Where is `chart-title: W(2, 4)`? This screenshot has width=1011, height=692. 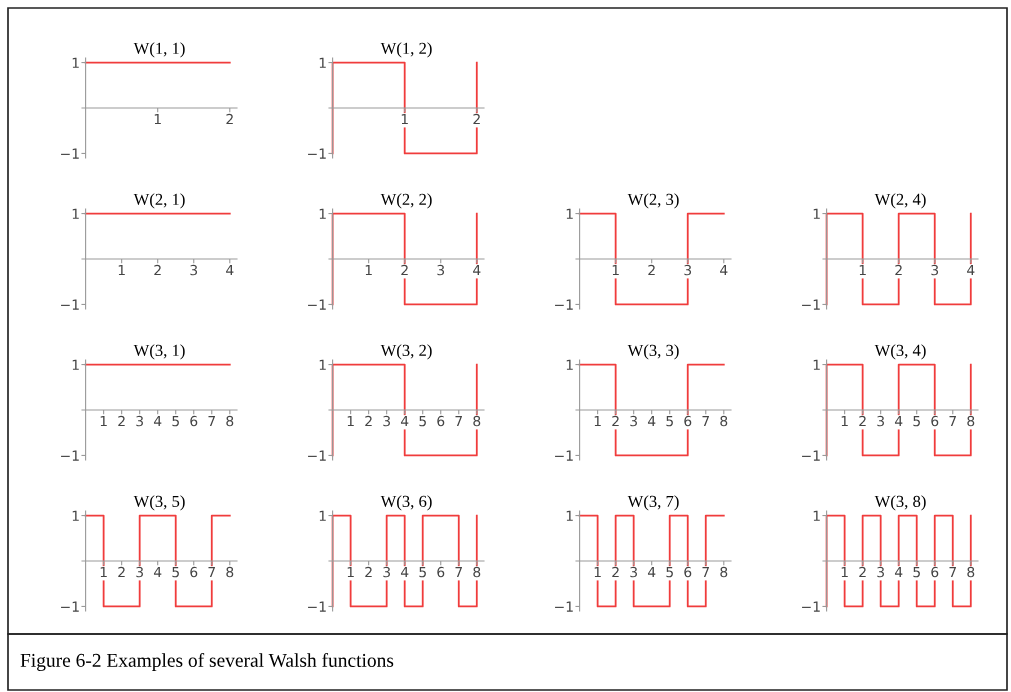
chart-title: W(2, 4) is located at coordinates (900, 201).